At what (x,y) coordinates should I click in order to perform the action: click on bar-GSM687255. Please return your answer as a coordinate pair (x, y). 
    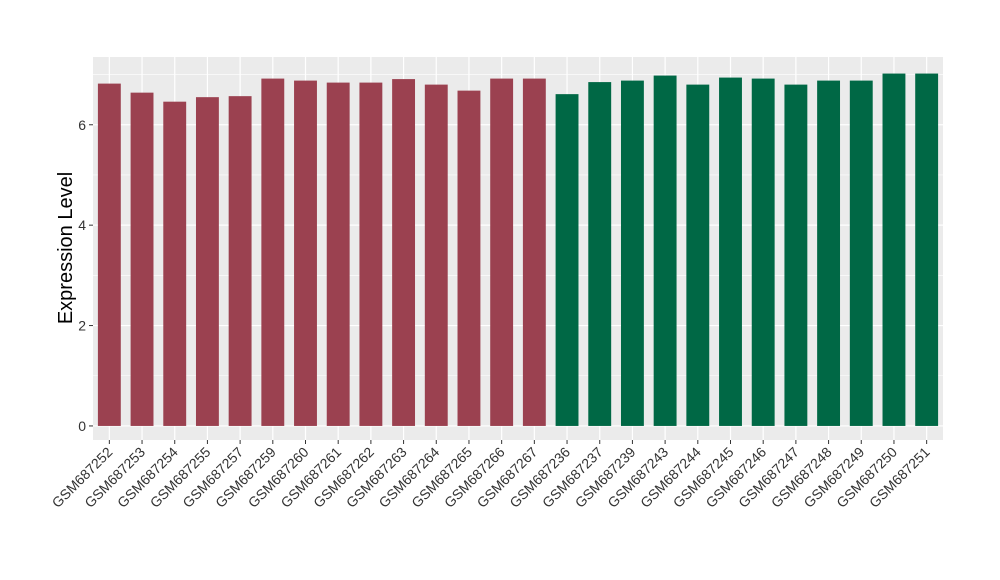
    Looking at the image, I should click on (207, 261).